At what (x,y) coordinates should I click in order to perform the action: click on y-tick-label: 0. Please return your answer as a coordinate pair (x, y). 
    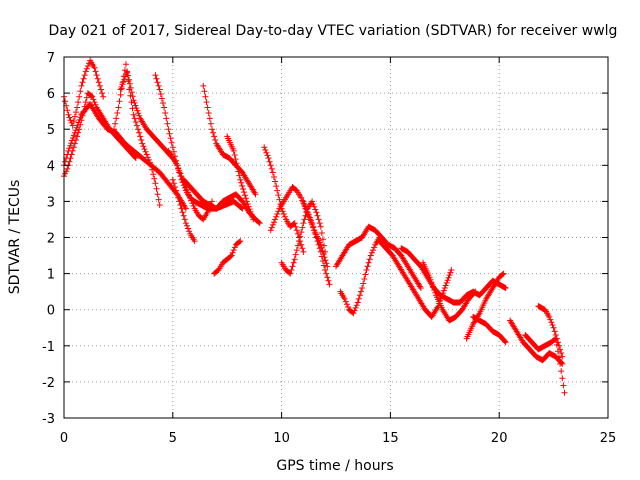
    Looking at the image, I should click on (51, 311).